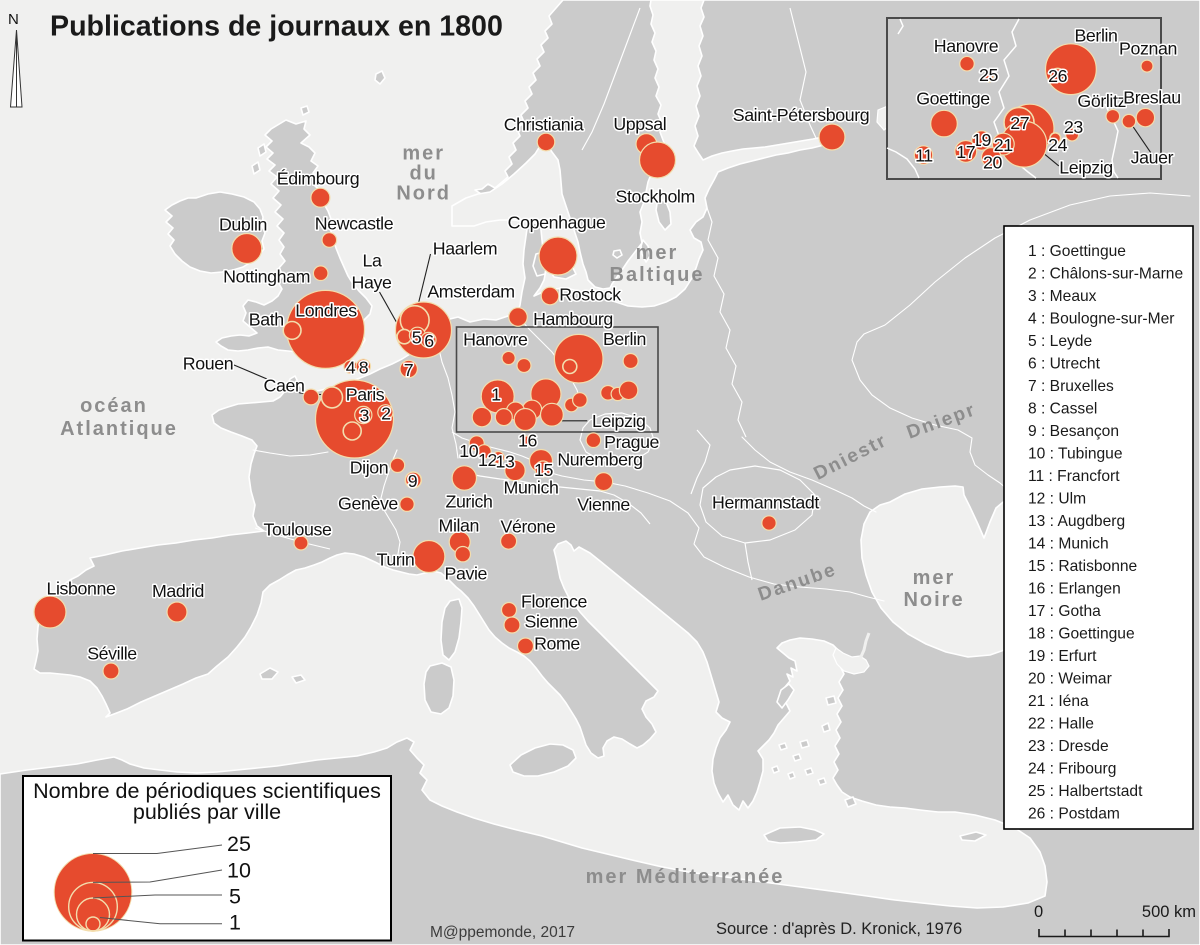 The height and width of the screenshot is (945, 1200). I want to click on svg-text: publiés par ville, so click(207, 812).